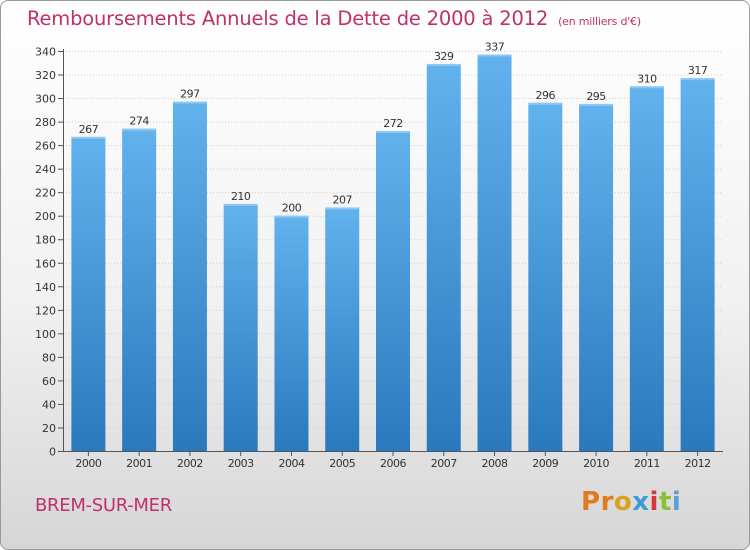 The width and height of the screenshot is (750, 550). I want to click on bar-value-label: 310, so click(647, 78).